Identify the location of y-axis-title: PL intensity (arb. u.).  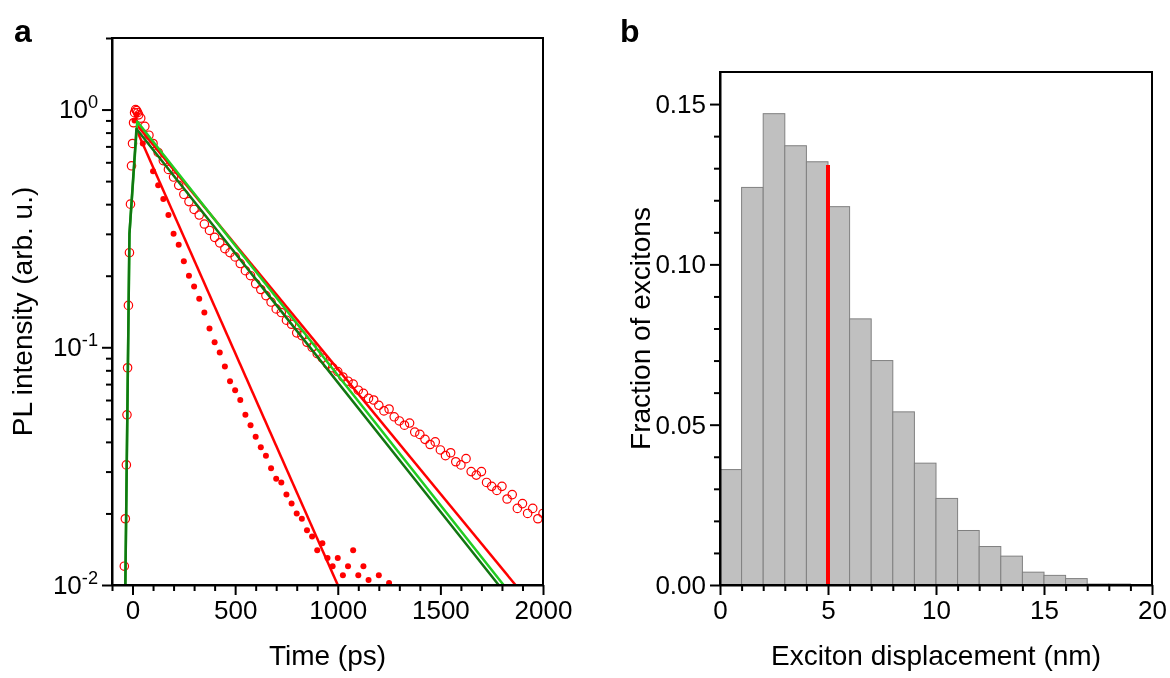
(22, 311).